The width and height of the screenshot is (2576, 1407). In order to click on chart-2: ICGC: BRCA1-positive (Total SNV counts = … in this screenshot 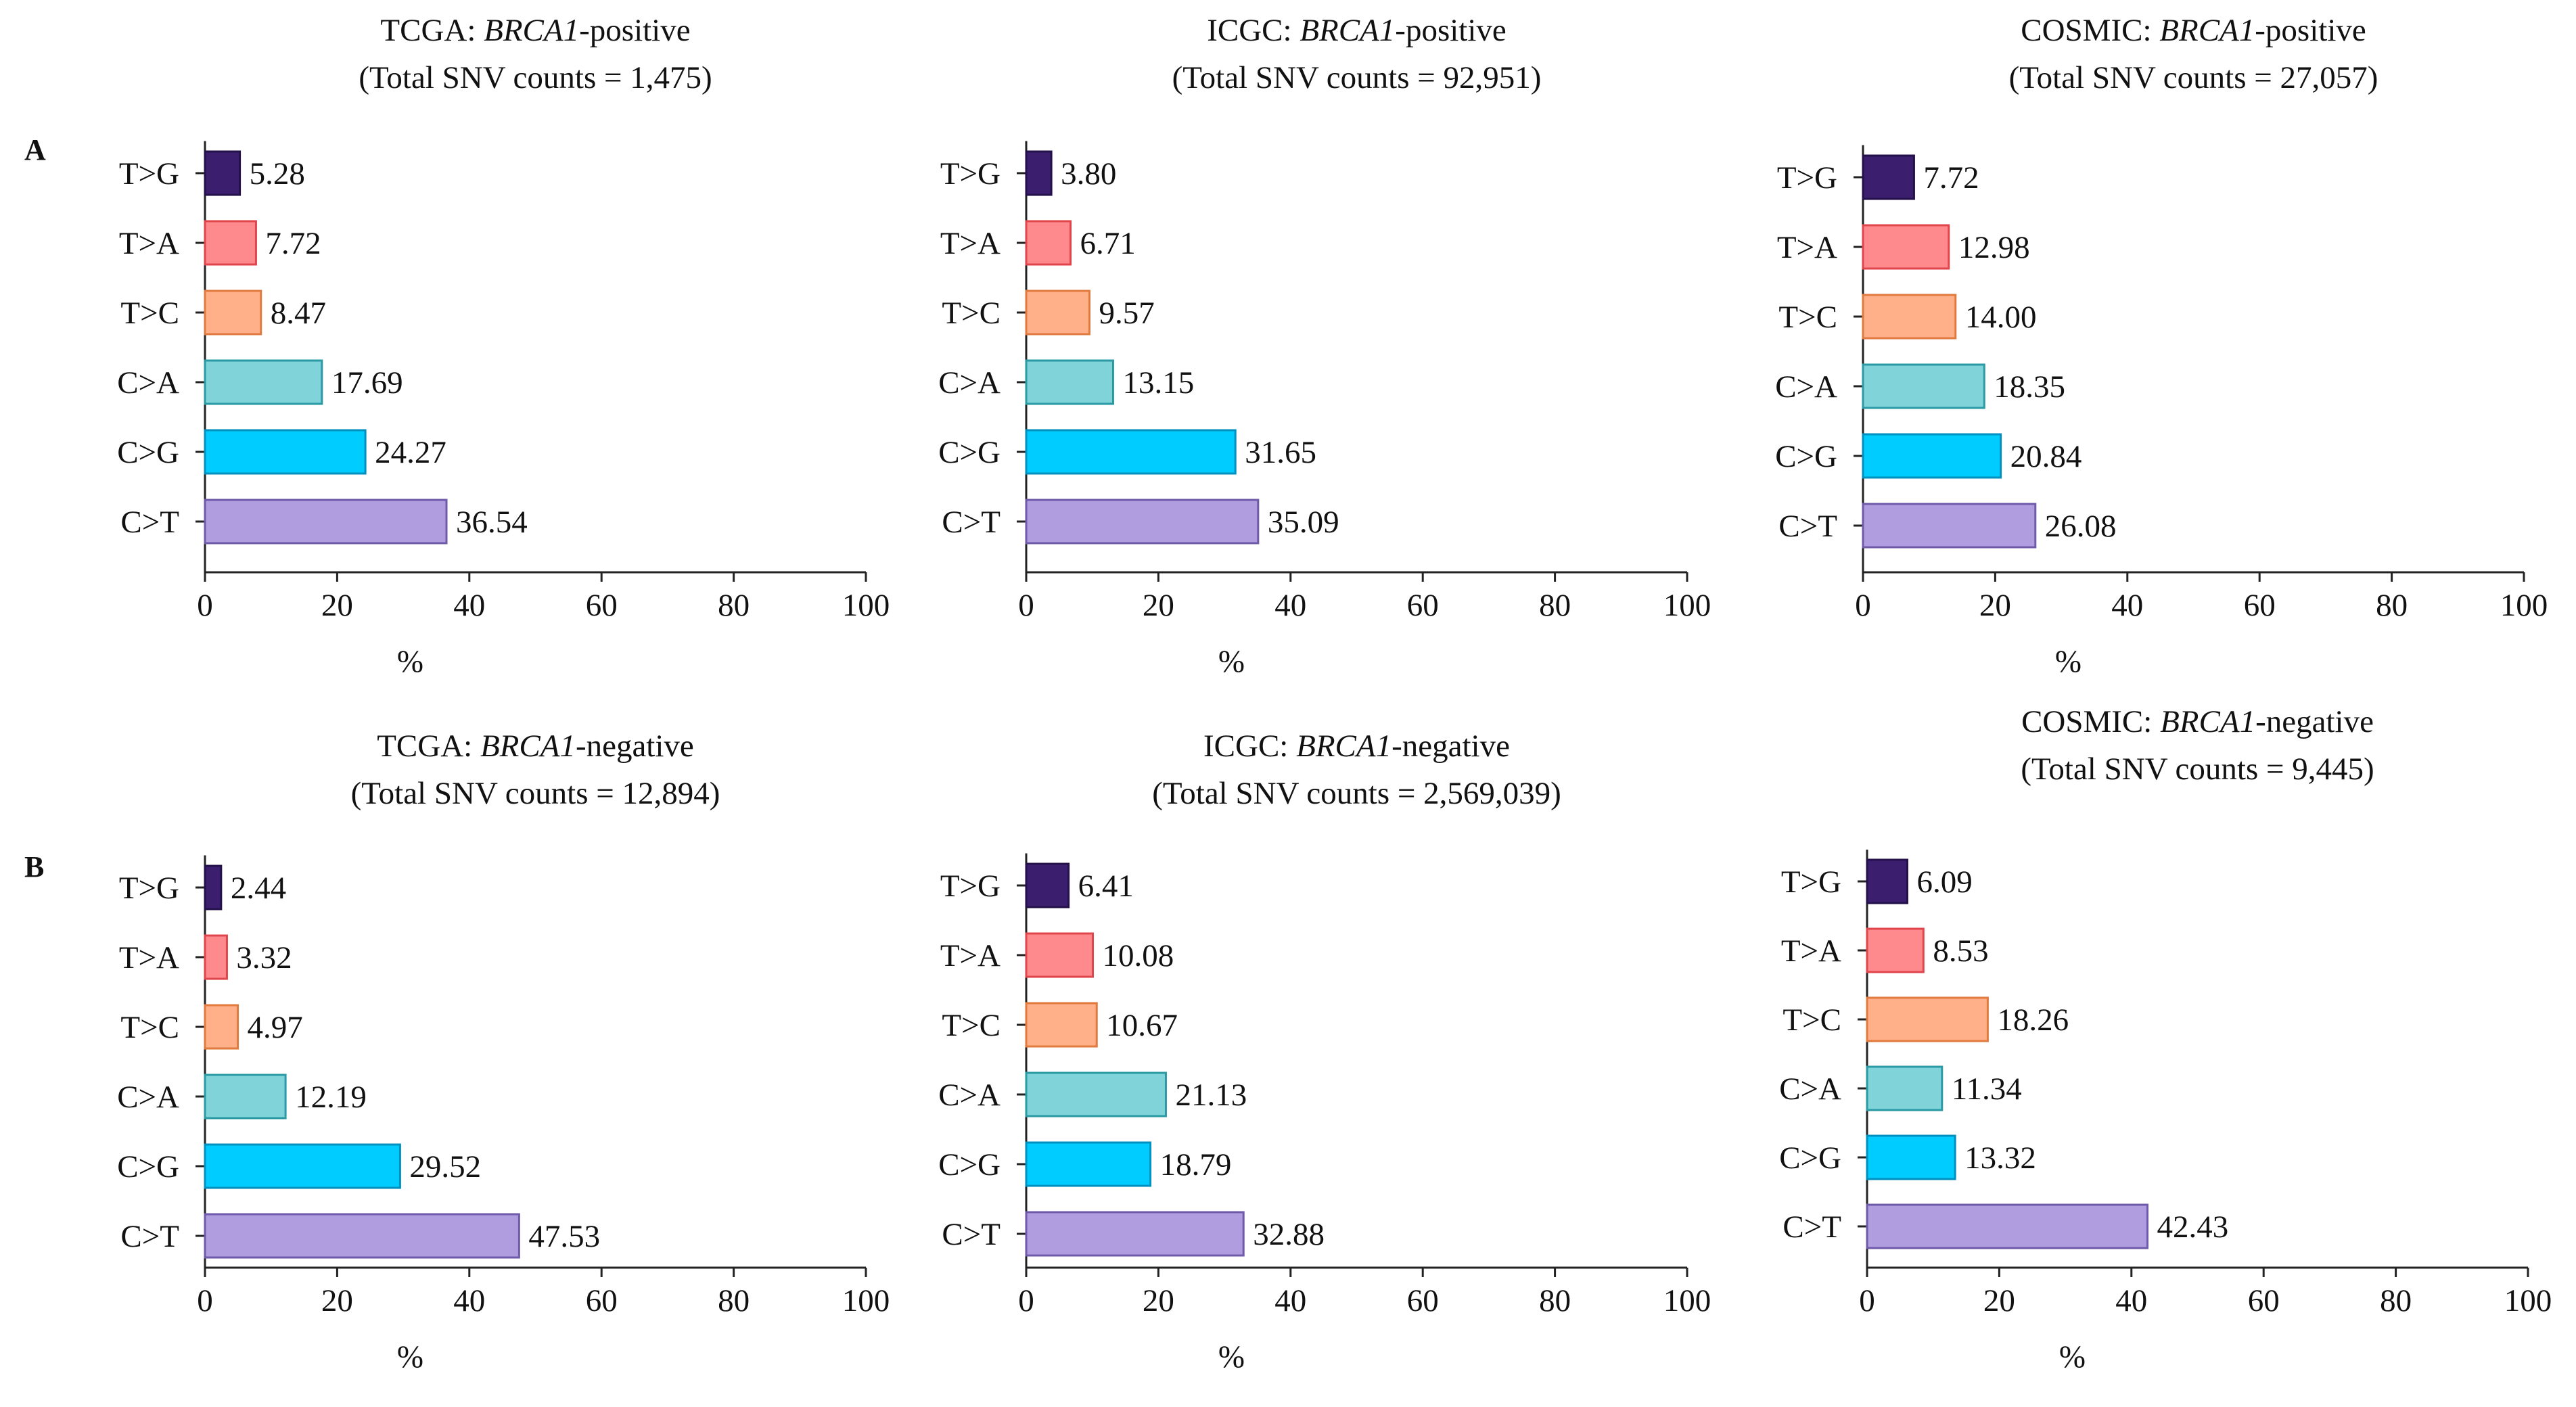, I will do `click(1324, 346)`.